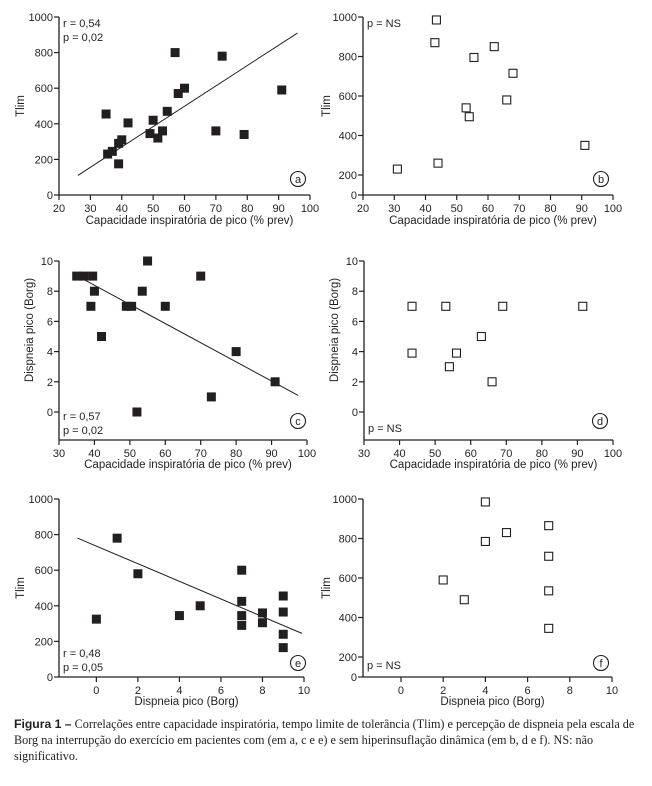 The height and width of the screenshot is (786, 652). I want to click on stat-annotation: p = 0,05, so click(83, 668).